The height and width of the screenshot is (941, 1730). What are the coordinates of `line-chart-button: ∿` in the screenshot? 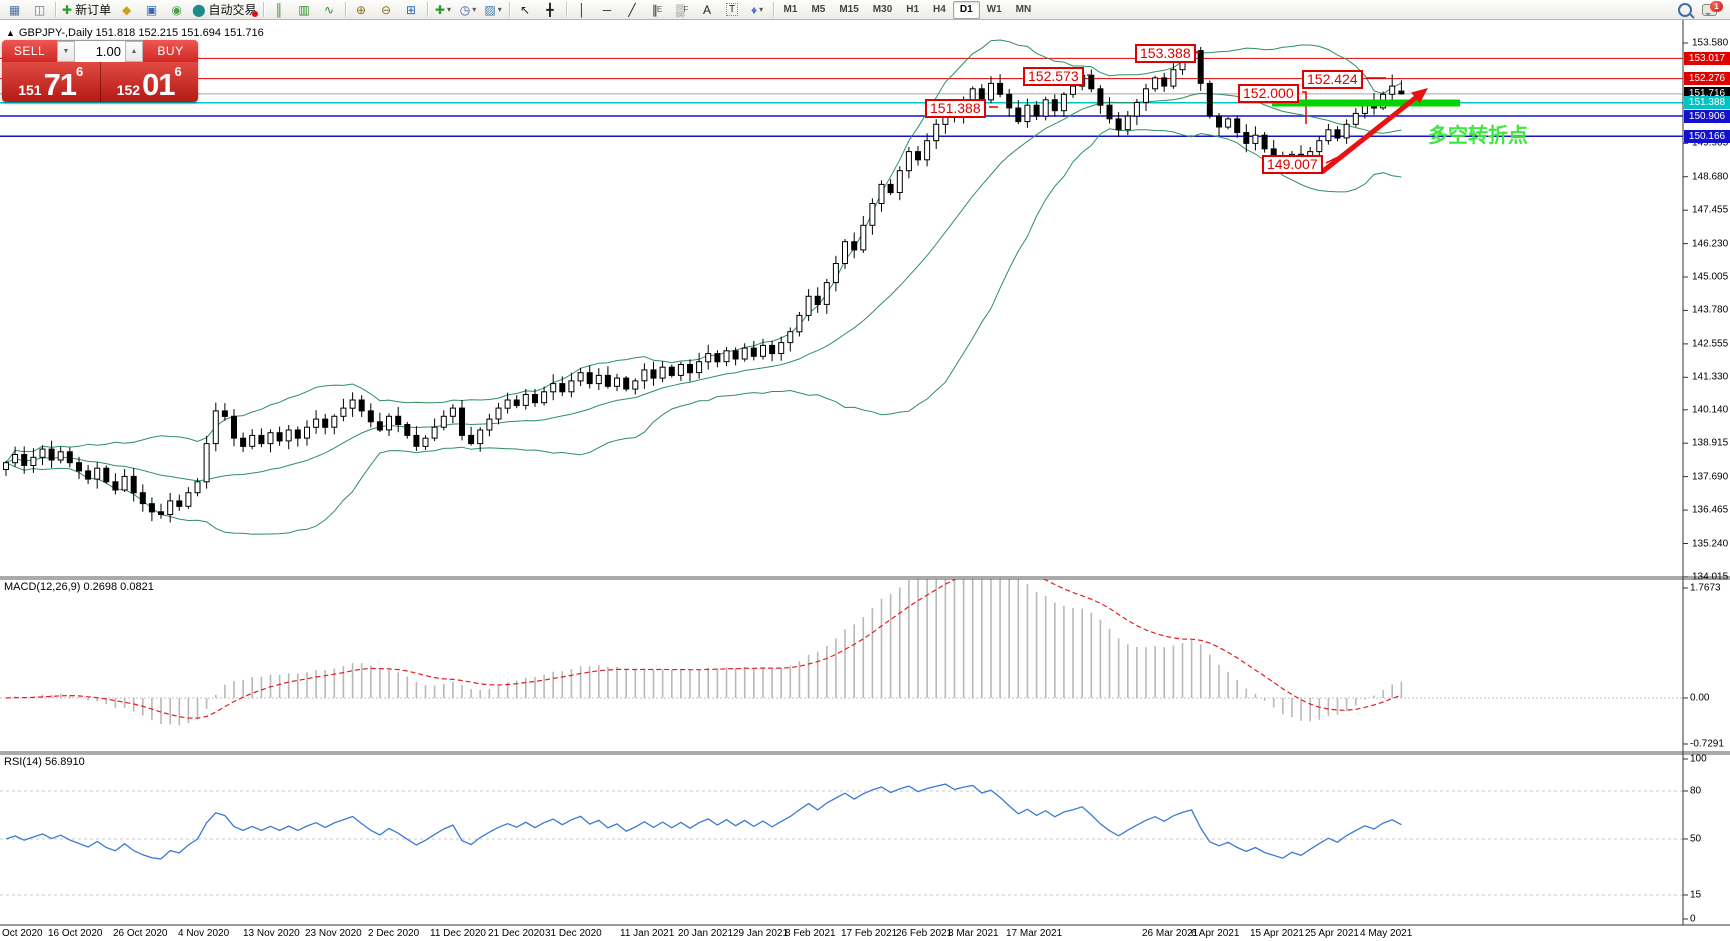 It's located at (329, 10).